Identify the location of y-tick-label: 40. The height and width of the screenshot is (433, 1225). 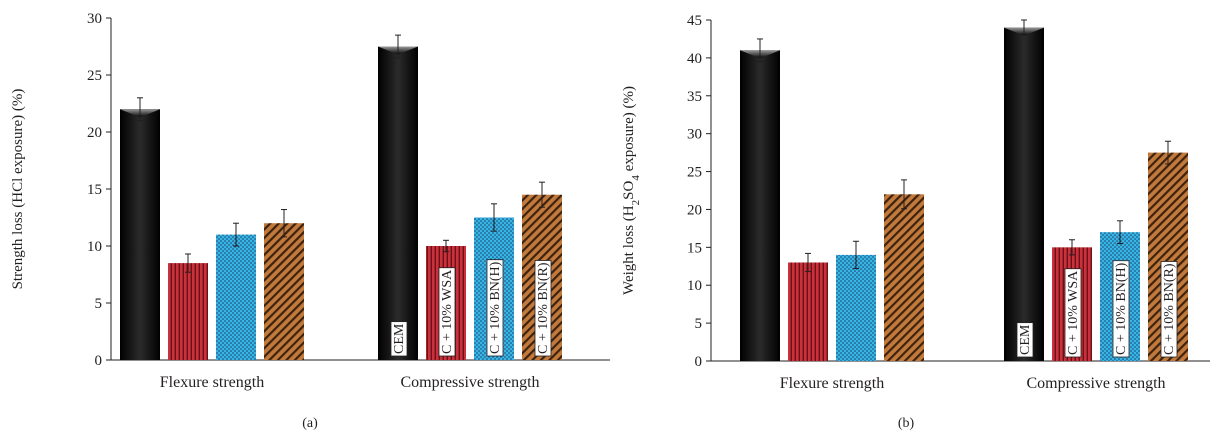
(694, 59).